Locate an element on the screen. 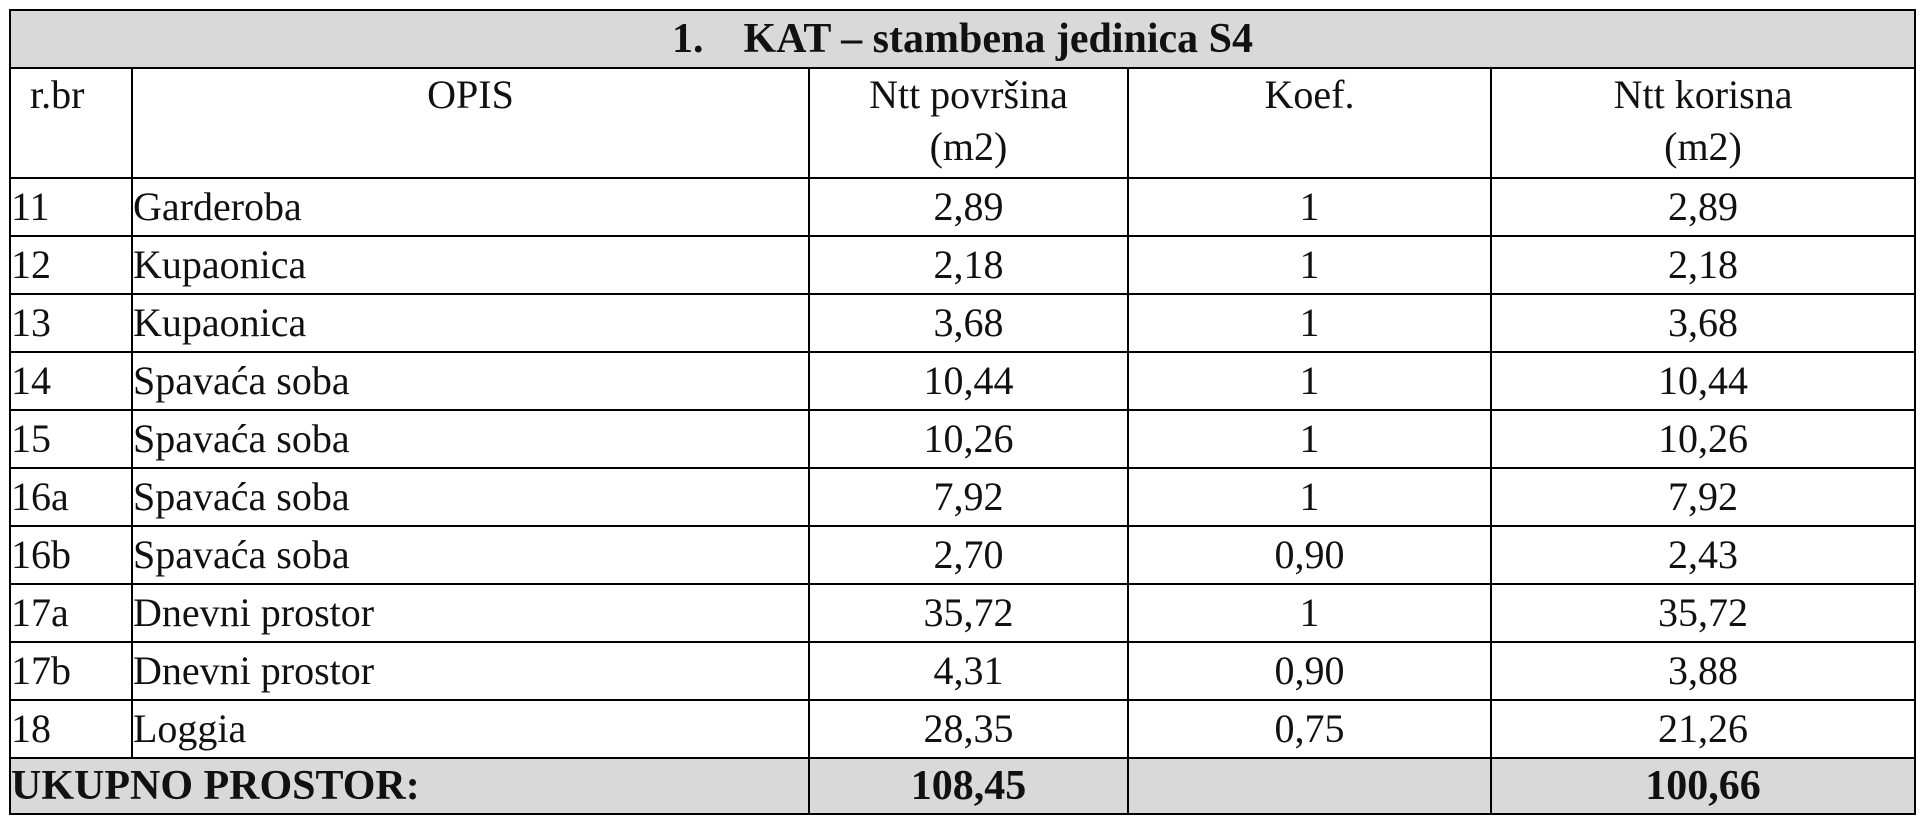 This screenshot has width=1920, height=838. table-row: 17a Dnevni prostor 35,72 1 35,72 is located at coordinates (963, 613).